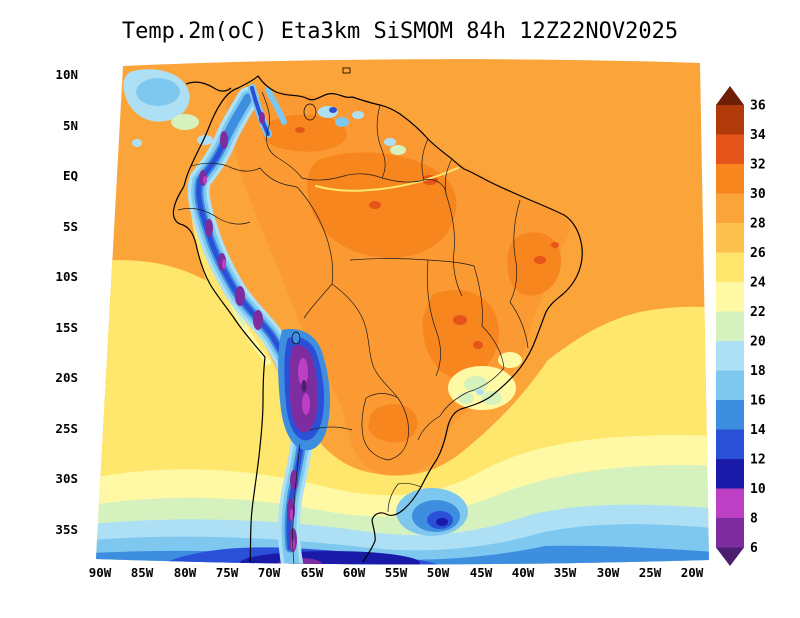  I want to click on lon-tick-label: 45W, so click(481, 572).